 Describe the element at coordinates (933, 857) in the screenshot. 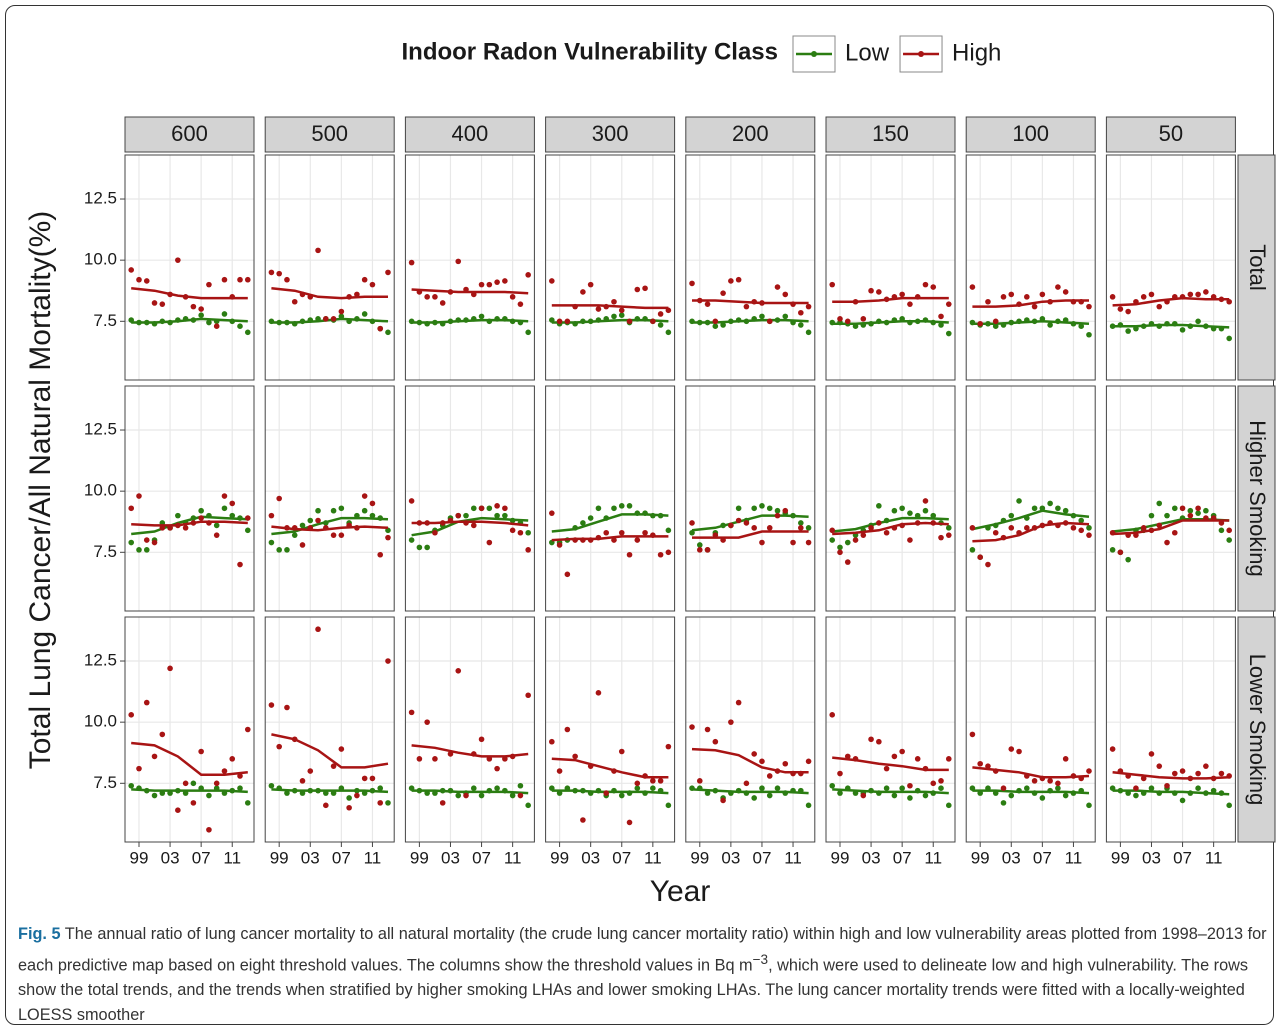

I see `x-tick-label: 11` at that location.